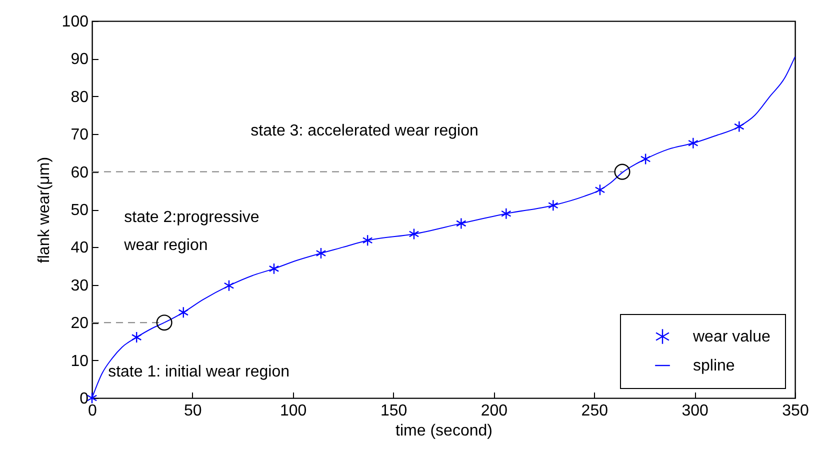  What do you see at coordinates (494, 411) in the screenshot?
I see `x-tick-label: 200` at bounding box center [494, 411].